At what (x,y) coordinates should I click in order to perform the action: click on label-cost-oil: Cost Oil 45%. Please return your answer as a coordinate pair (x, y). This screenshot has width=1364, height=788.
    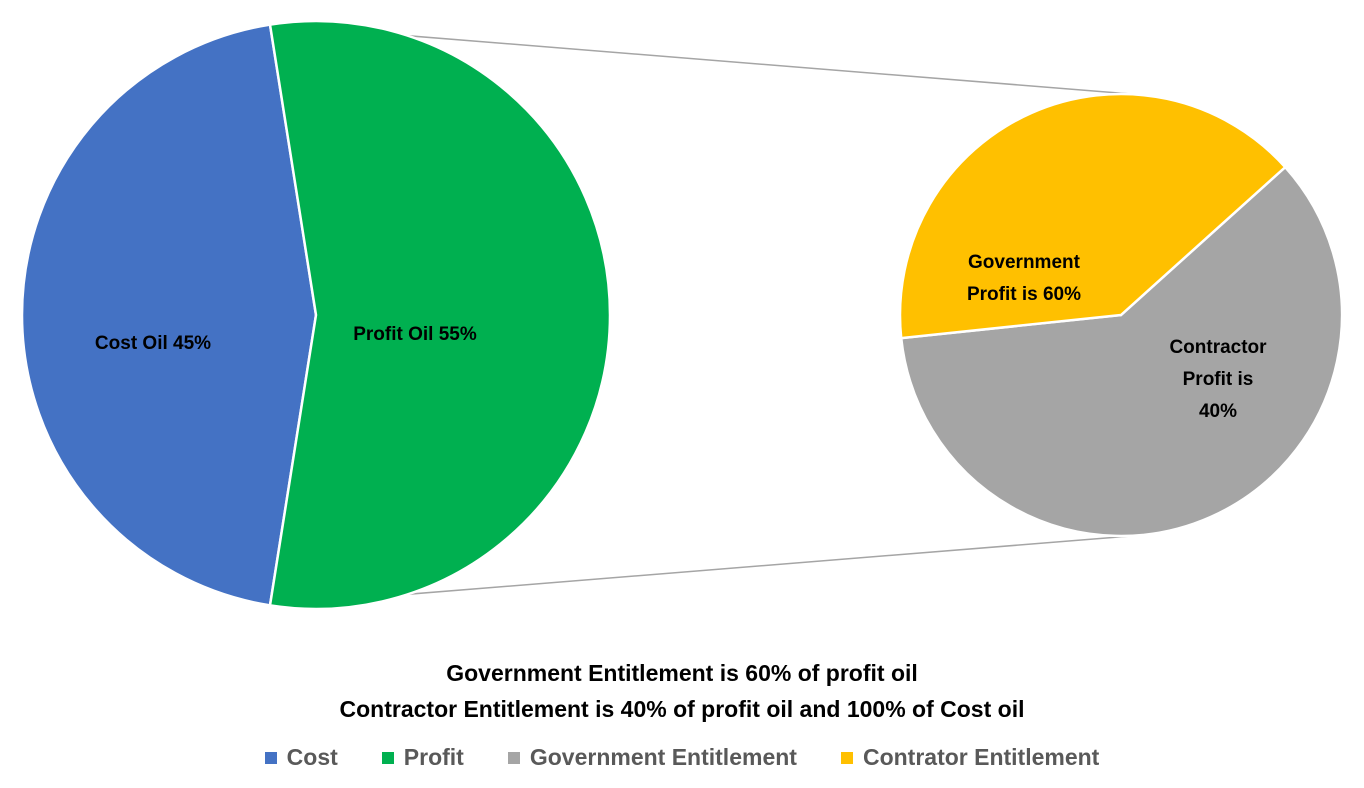
    Looking at the image, I should click on (153, 343).